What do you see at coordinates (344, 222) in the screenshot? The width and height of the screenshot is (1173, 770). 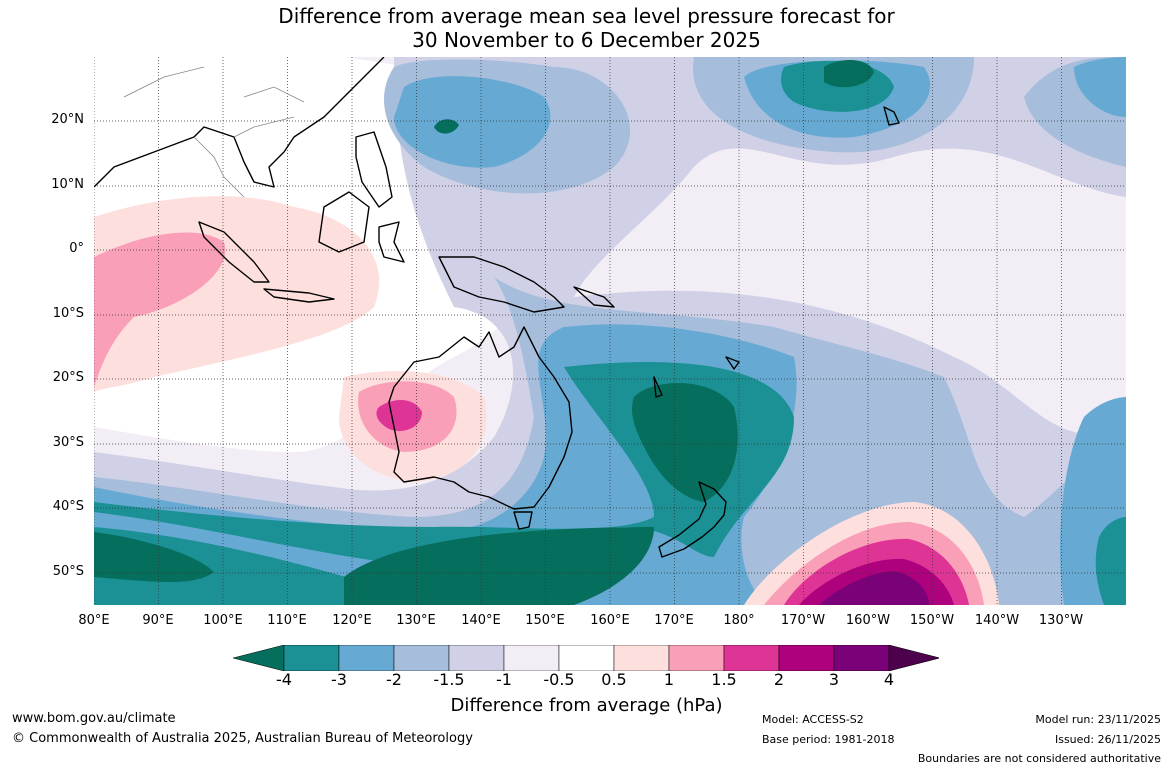 I see `borneo-coast` at bounding box center [344, 222].